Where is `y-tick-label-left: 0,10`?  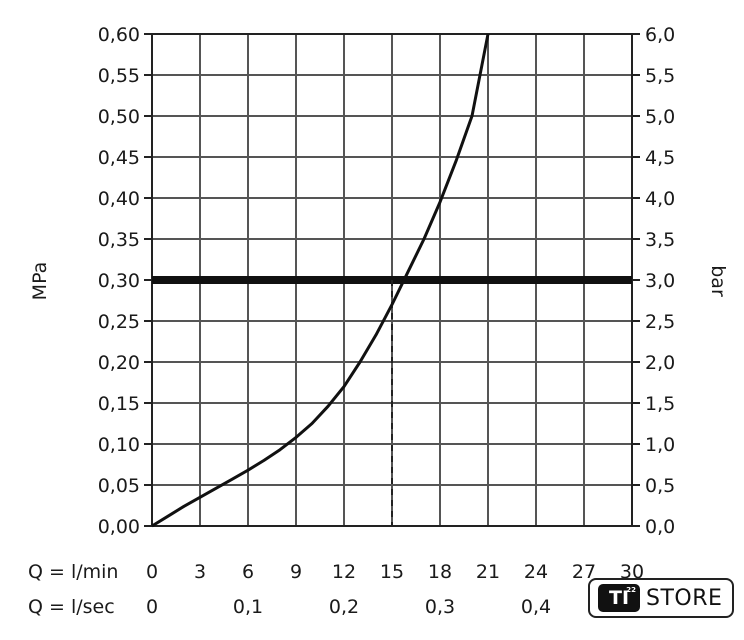 y-tick-label-left: 0,10 is located at coordinates (119, 445).